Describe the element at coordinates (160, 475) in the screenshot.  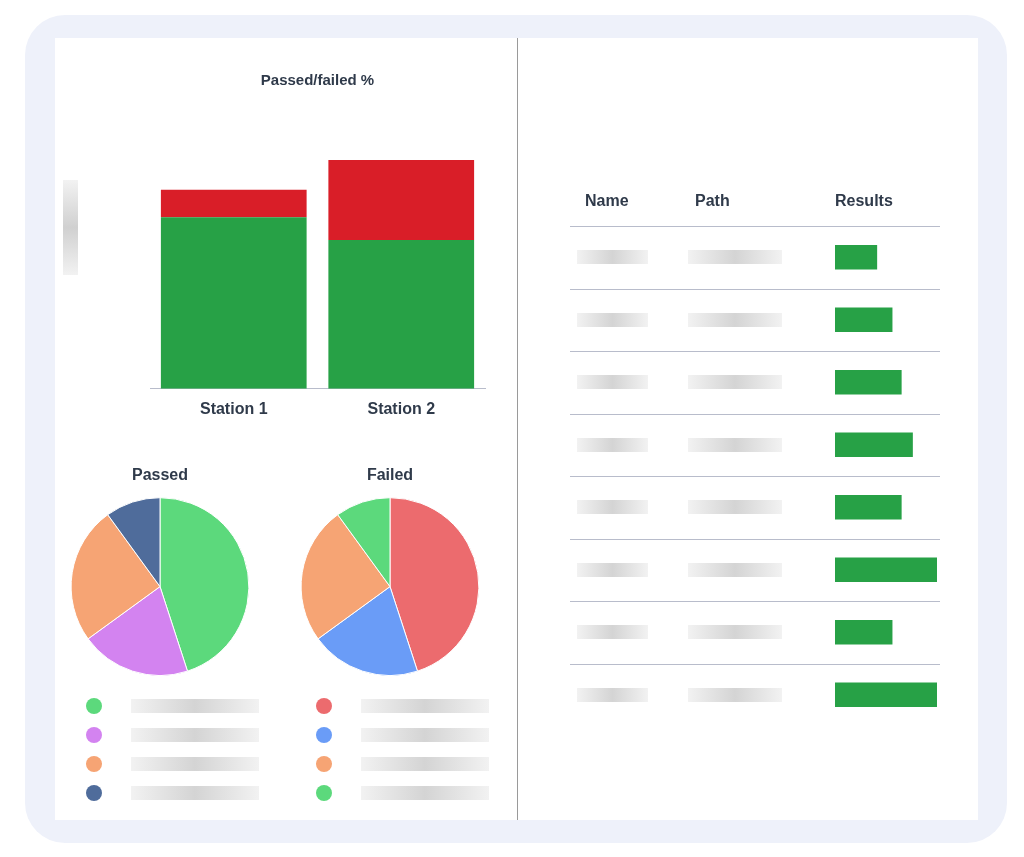
I see `chart-title: Passed` at that location.